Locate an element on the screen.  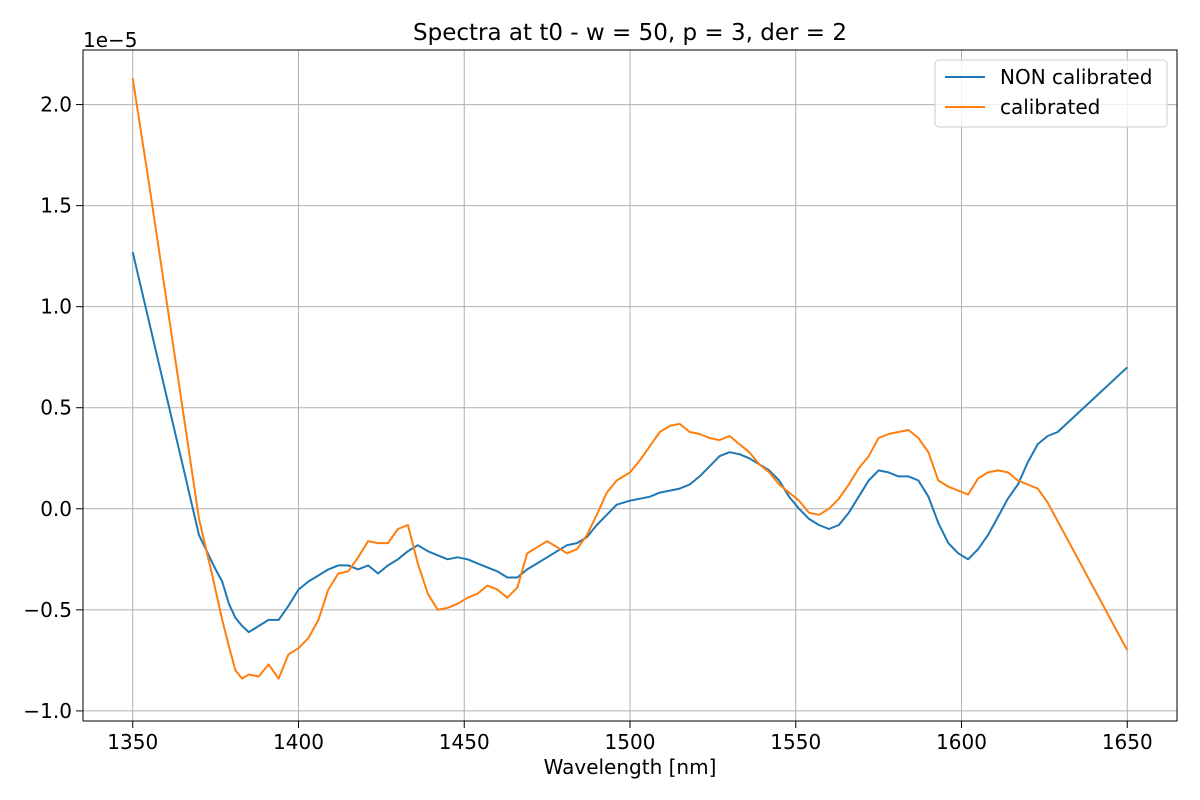
y-tick-label: 0.5 is located at coordinates (56, 408).